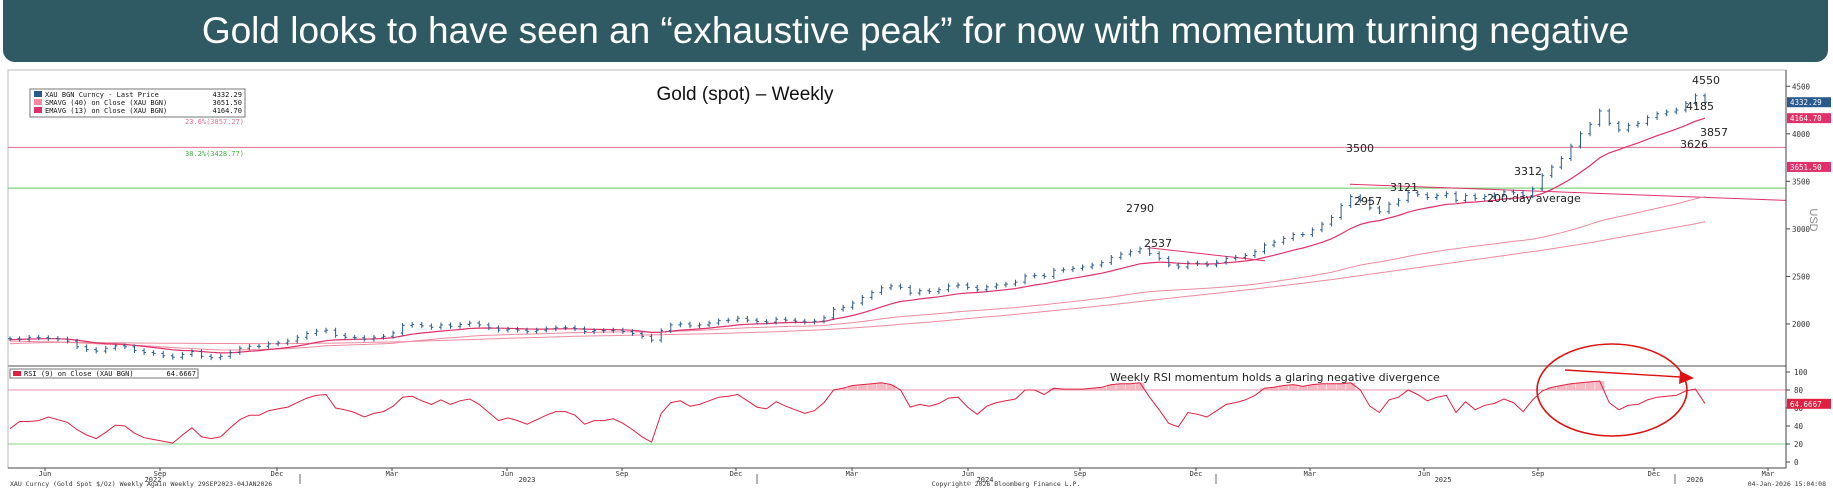 The image size is (1833, 491). Describe the element at coordinates (985, 480) in the screenshot. I see `x-year-label: 2024` at that location.